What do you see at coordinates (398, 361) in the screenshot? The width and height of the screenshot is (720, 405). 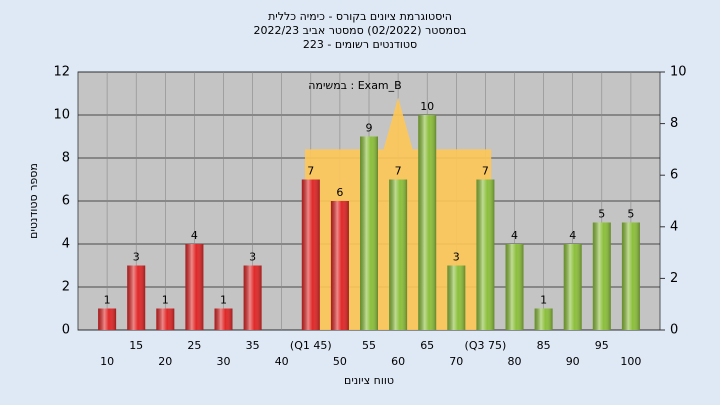 I see `x-tick-label: 60` at bounding box center [398, 361].